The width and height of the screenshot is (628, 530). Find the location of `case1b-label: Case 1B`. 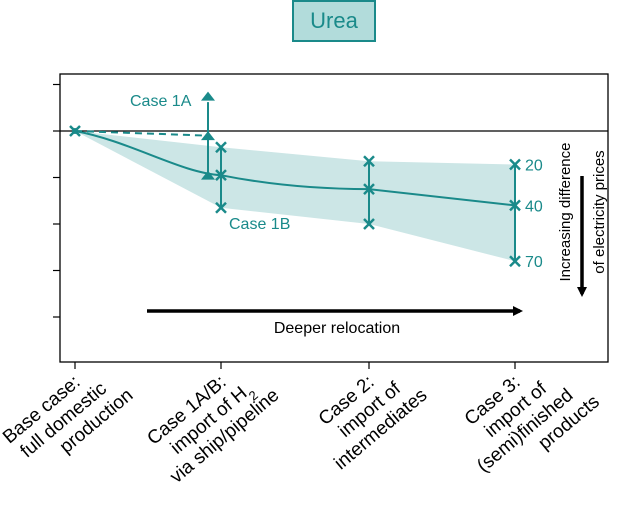

case1b-label: Case 1B is located at coordinates (259, 224).